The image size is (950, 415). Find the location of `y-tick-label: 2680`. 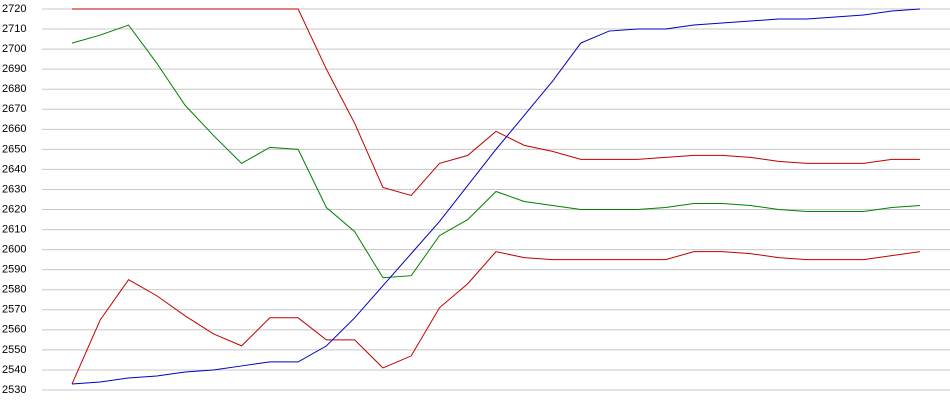

y-tick-label: 2680 is located at coordinates (14, 89).